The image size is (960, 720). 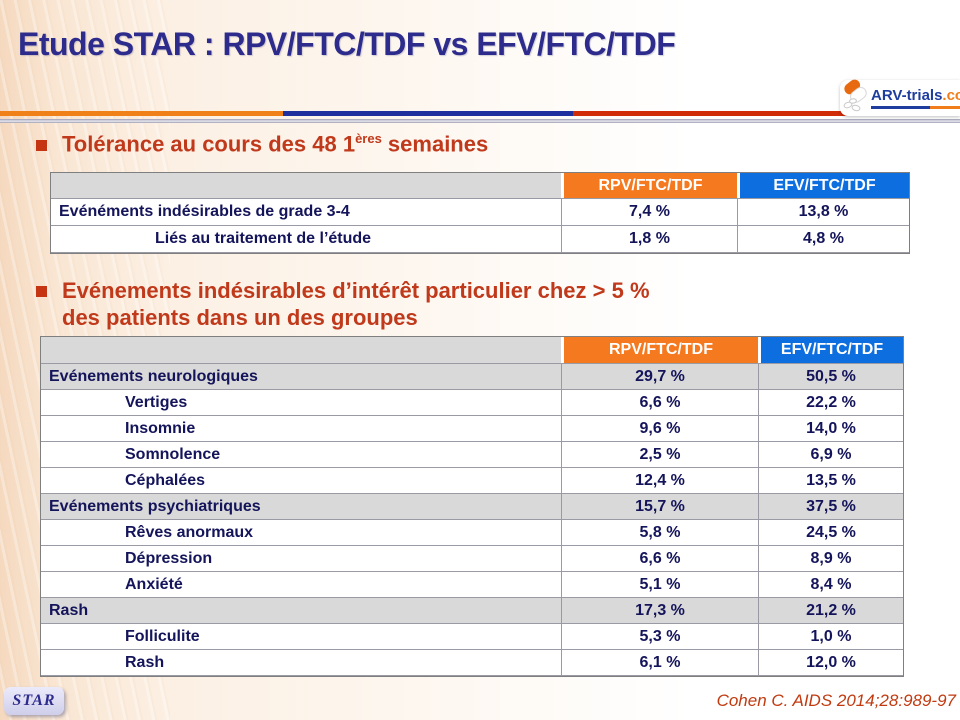 I want to click on adverse-events-table-header-row: RPV/FTC/TDF EFV/FTC/TDF, so click(x=472, y=350).